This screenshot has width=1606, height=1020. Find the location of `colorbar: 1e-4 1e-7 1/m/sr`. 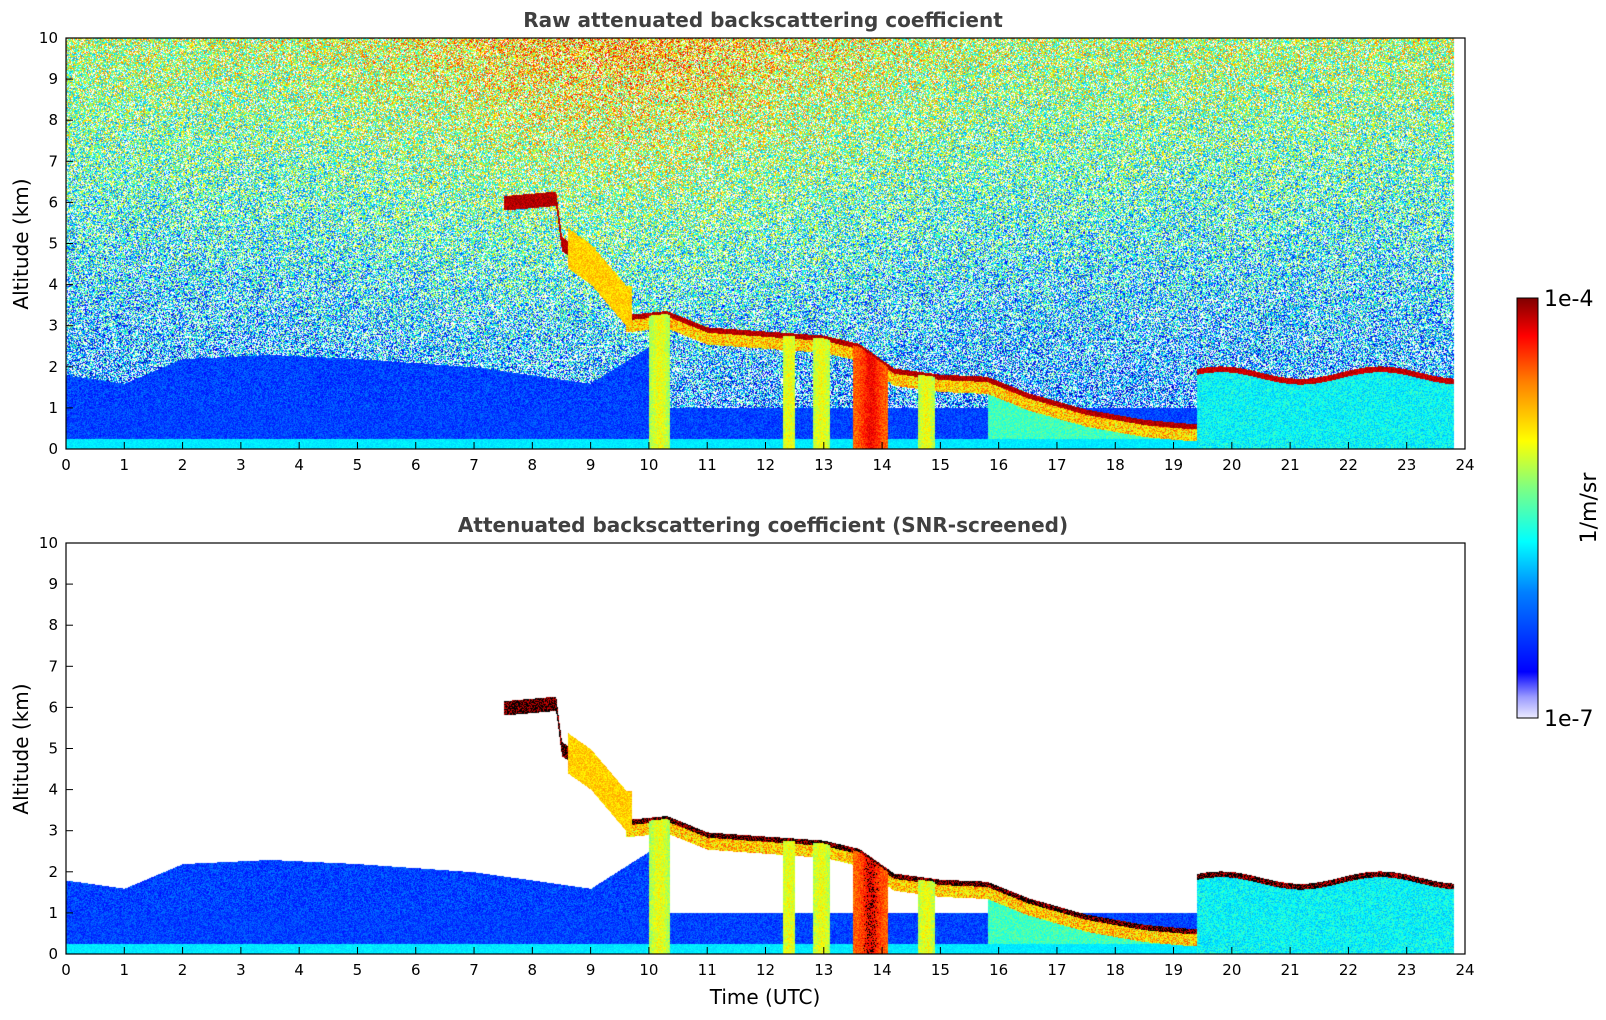

colorbar: 1e-4 1e-7 1/m/sr is located at coordinates (1559, 509).